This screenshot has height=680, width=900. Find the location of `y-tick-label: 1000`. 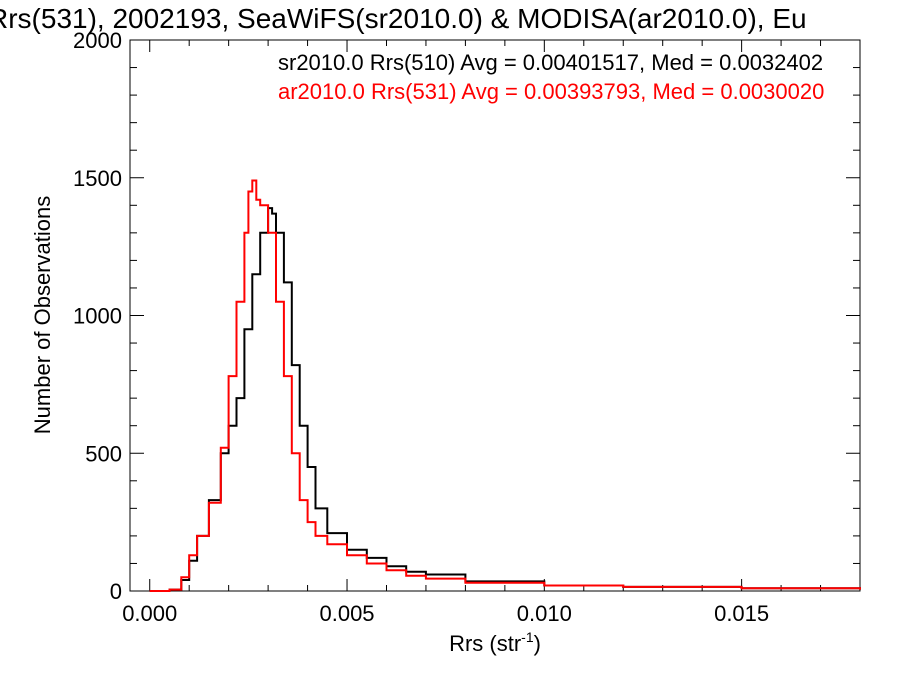

y-tick-label: 1000 is located at coordinates (97, 316).